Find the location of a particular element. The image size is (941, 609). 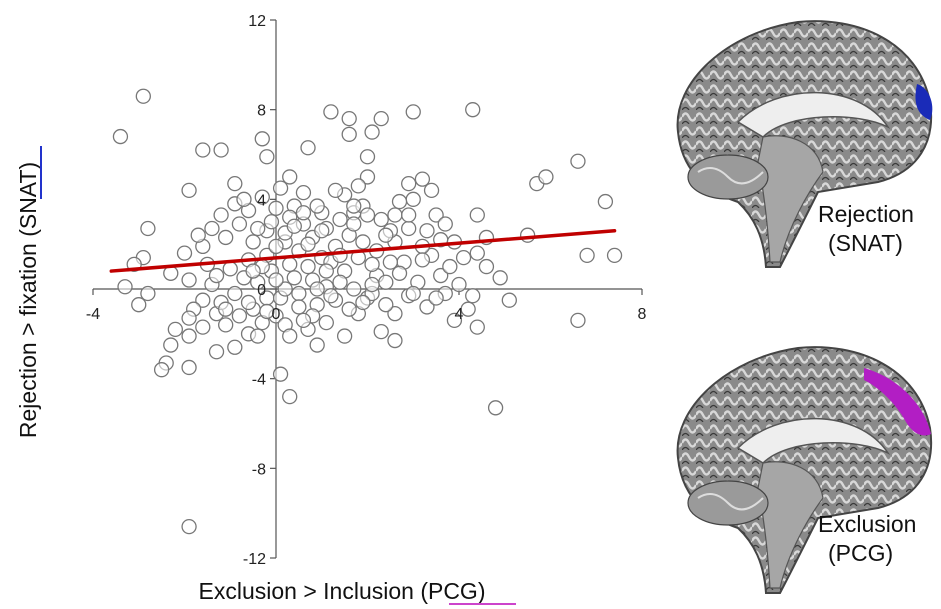

pcg-region-highlight is located at coordinates (897, 402).